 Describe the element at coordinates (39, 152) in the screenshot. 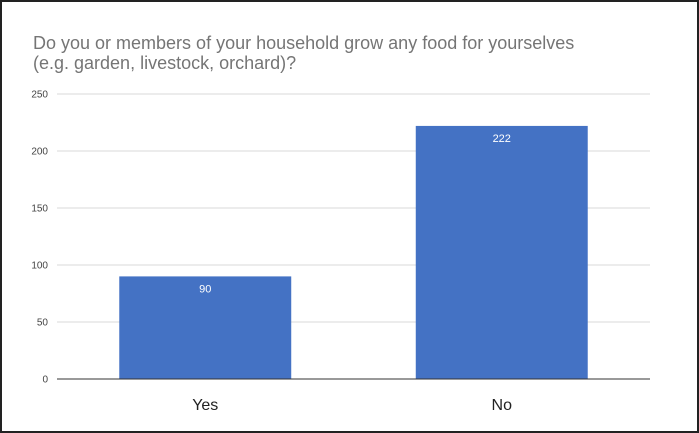

I see `y-tick-label-200: 200` at that location.